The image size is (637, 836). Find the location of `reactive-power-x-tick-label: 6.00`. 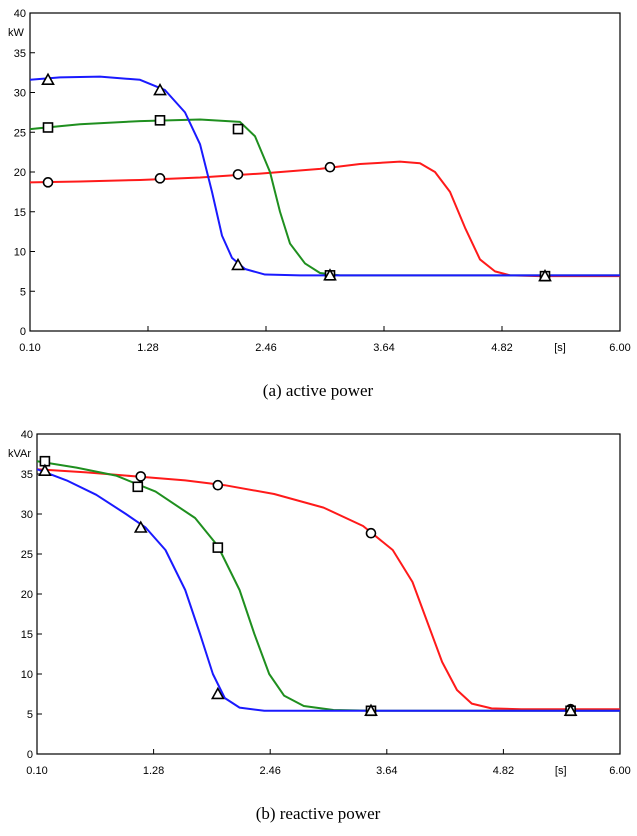

reactive-power-x-tick-label: 6.00 is located at coordinates (619, 771).